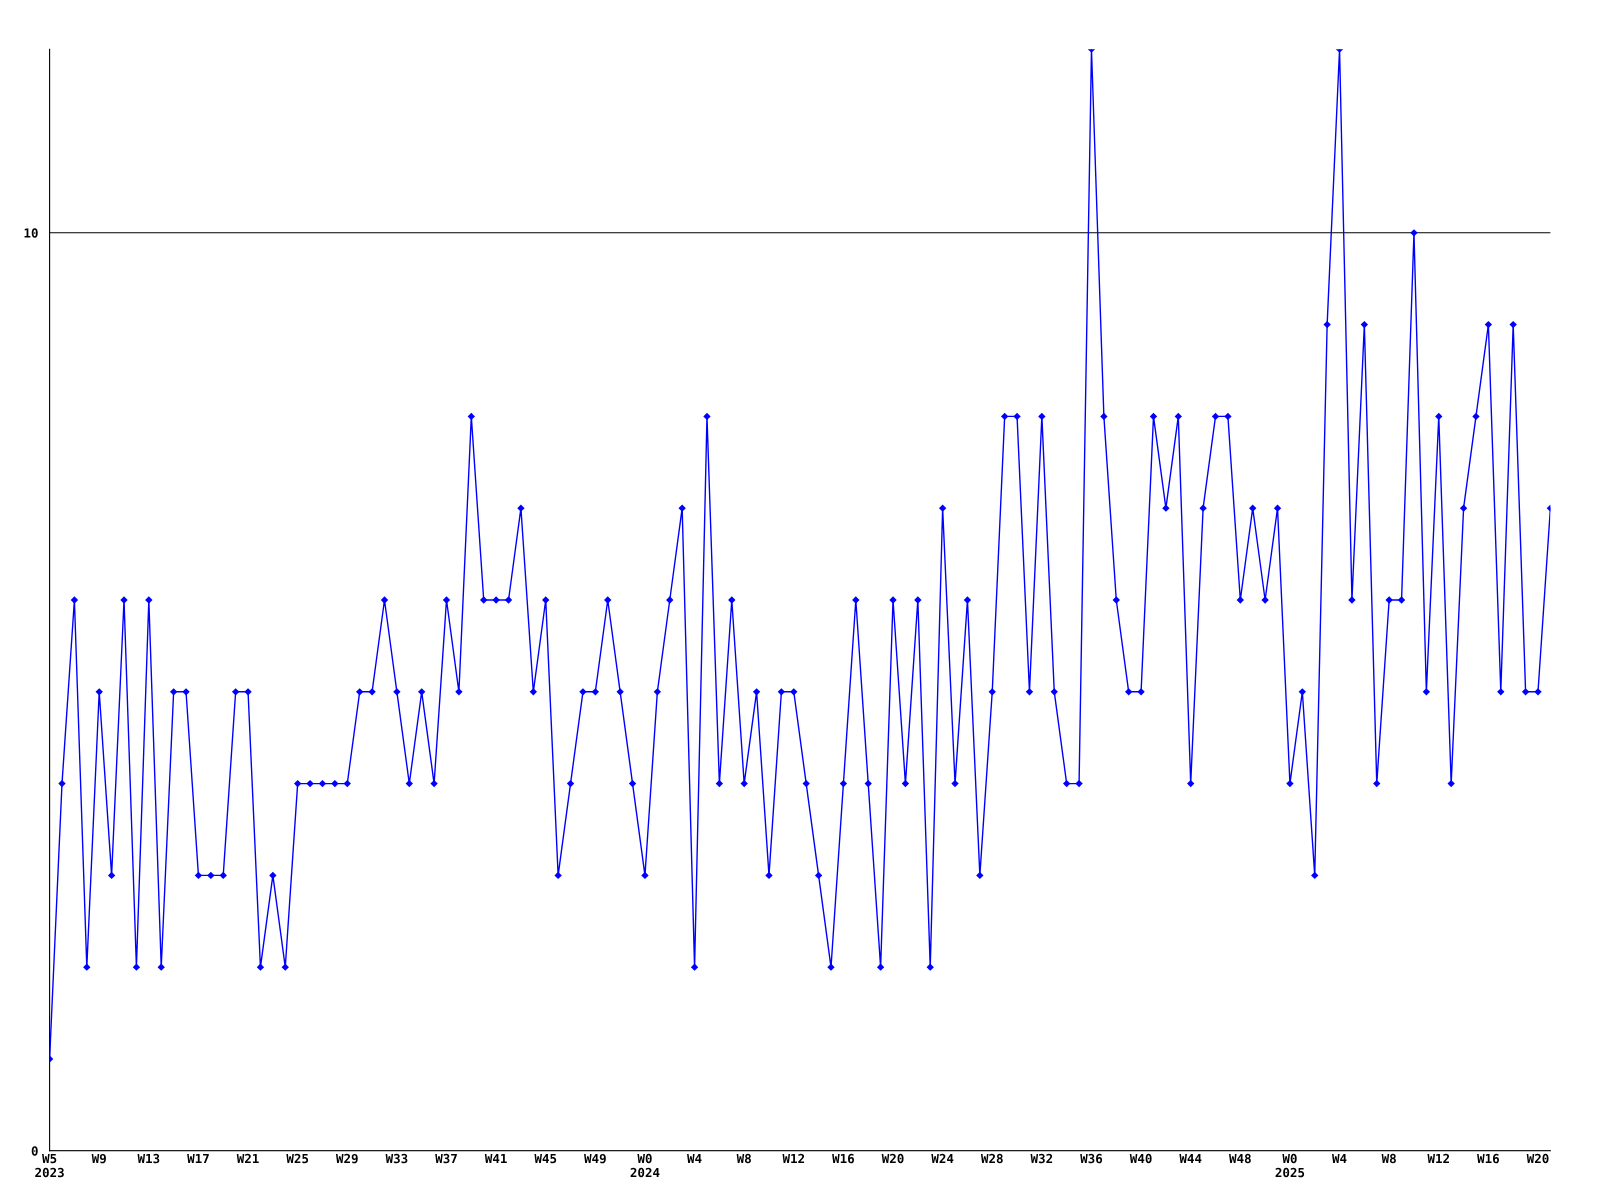  Describe the element at coordinates (1041, 1158) in the screenshot. I see `x-tick-label: W32` at that location.